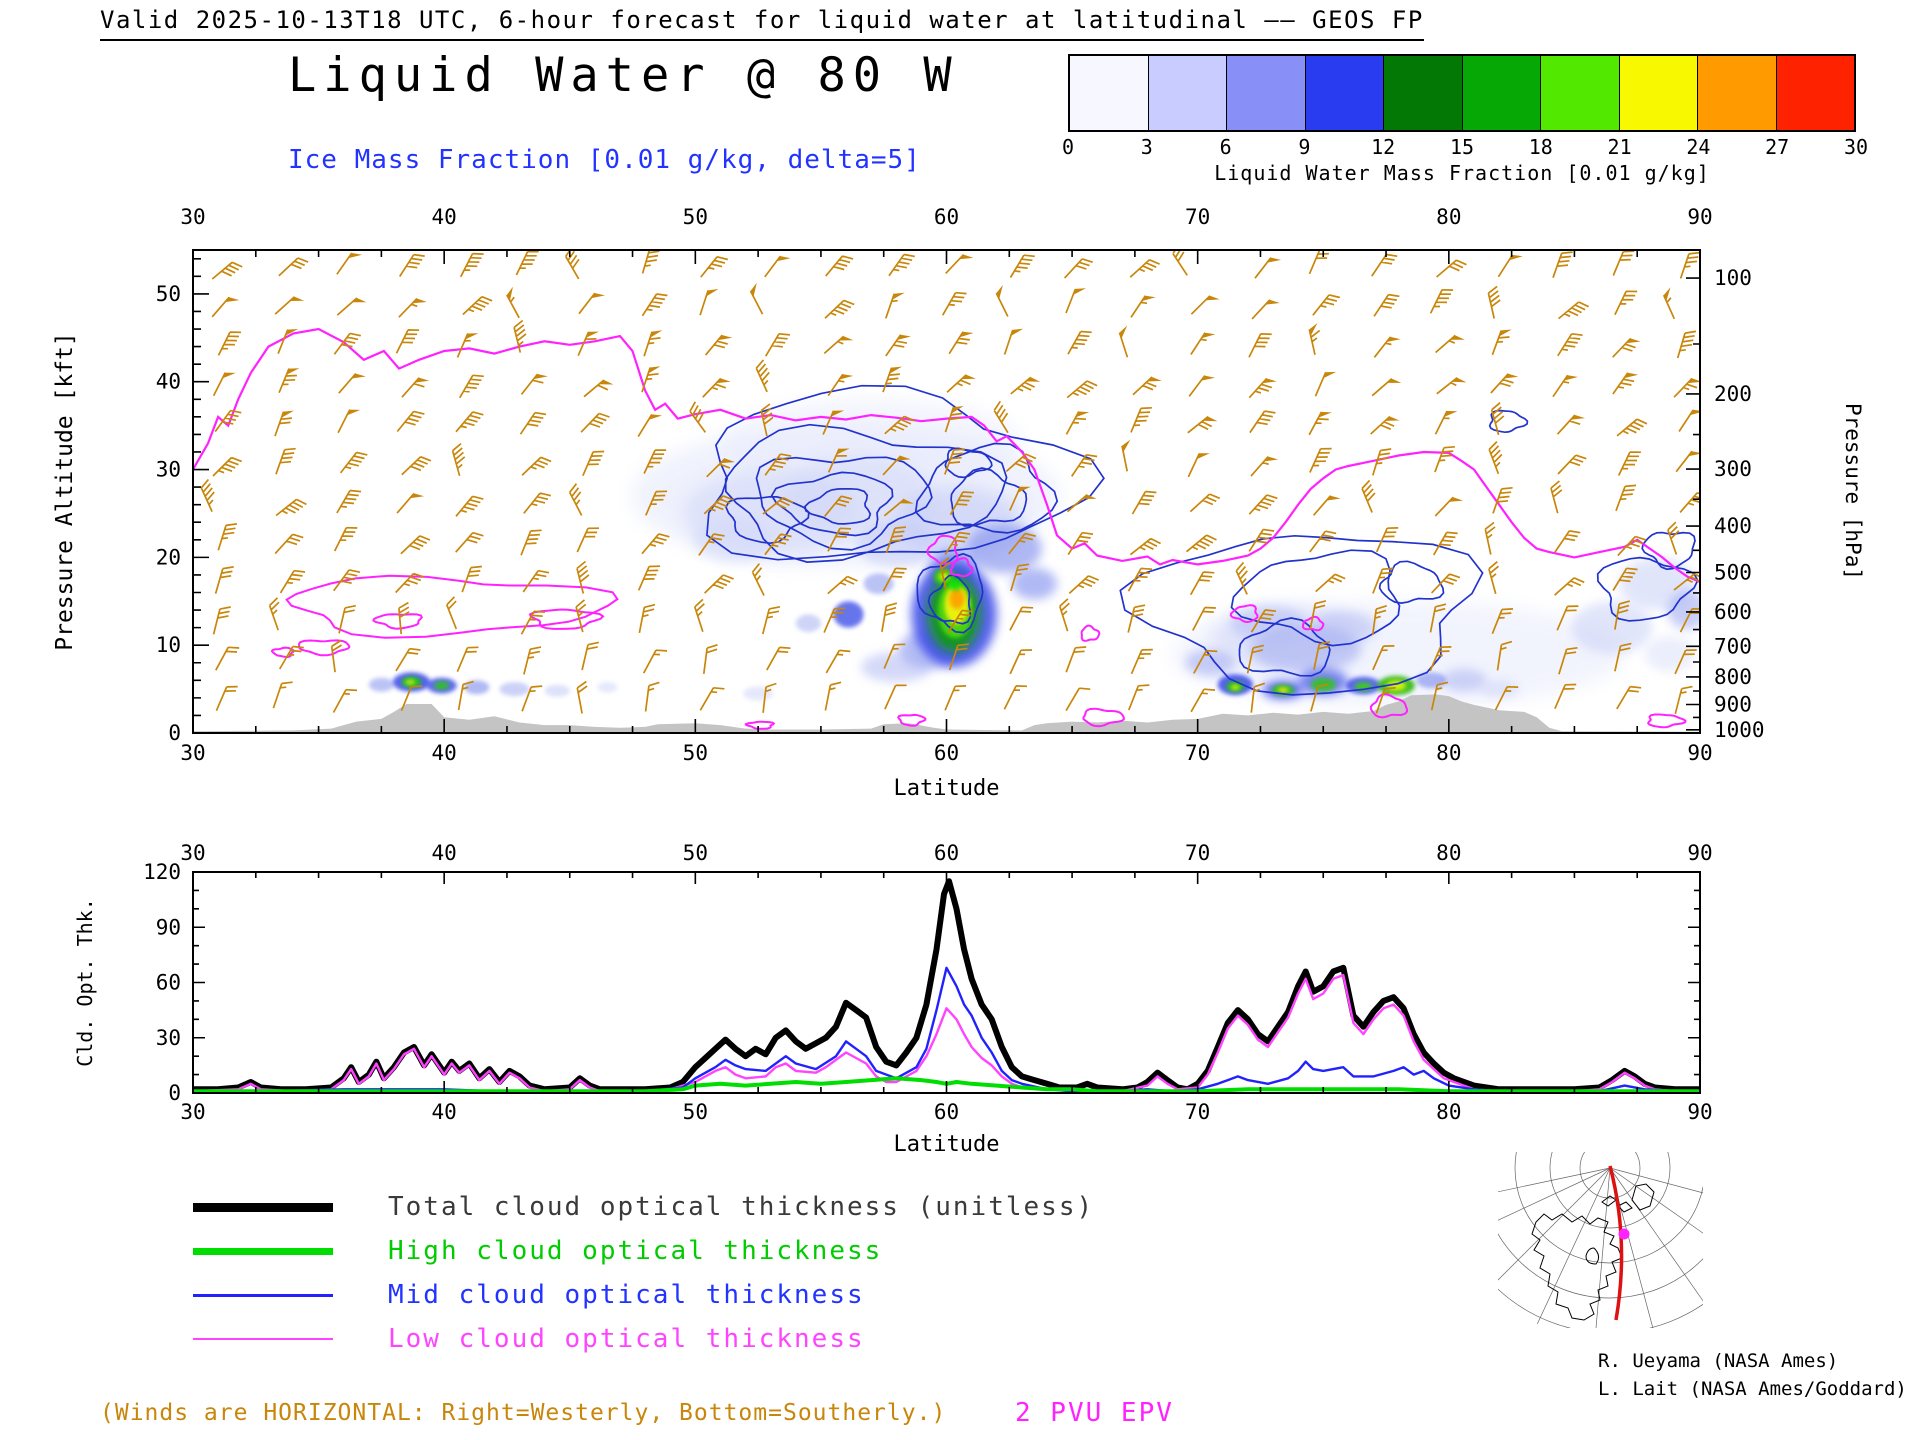  Describe the element at coordinates (1733, 646) in the screenshot. I see `svg-text: 700` at that location.